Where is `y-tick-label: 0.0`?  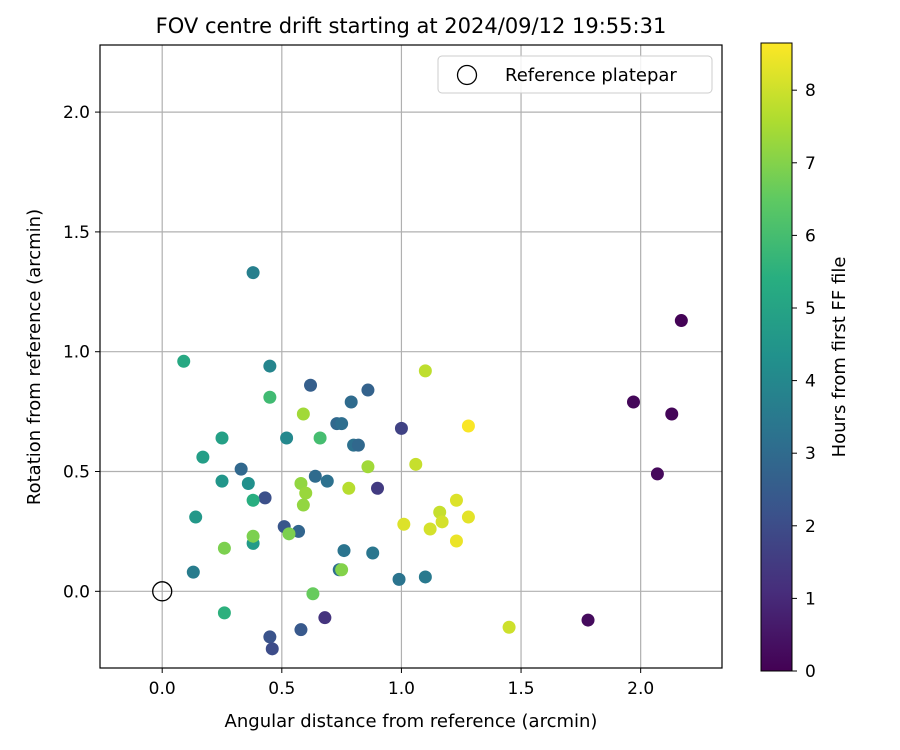
y-tick-label: 0.0 is located at coordinates (76, 592).